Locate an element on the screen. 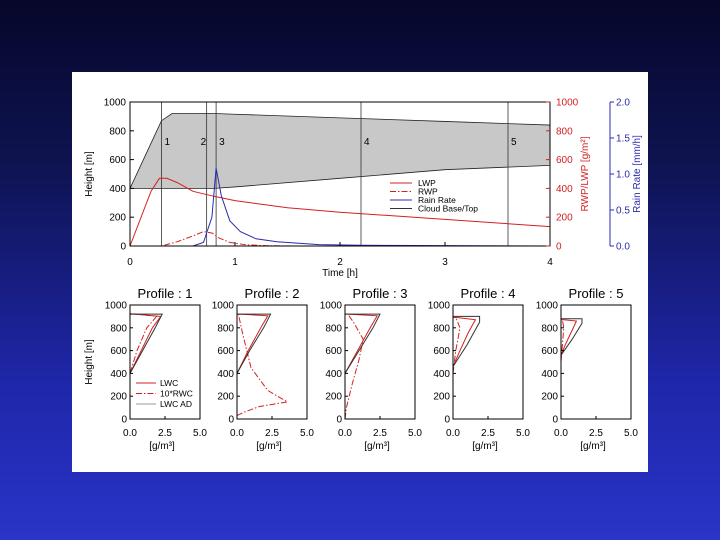  y-axis-label: Height [m] is located at coordinates (89, 174).